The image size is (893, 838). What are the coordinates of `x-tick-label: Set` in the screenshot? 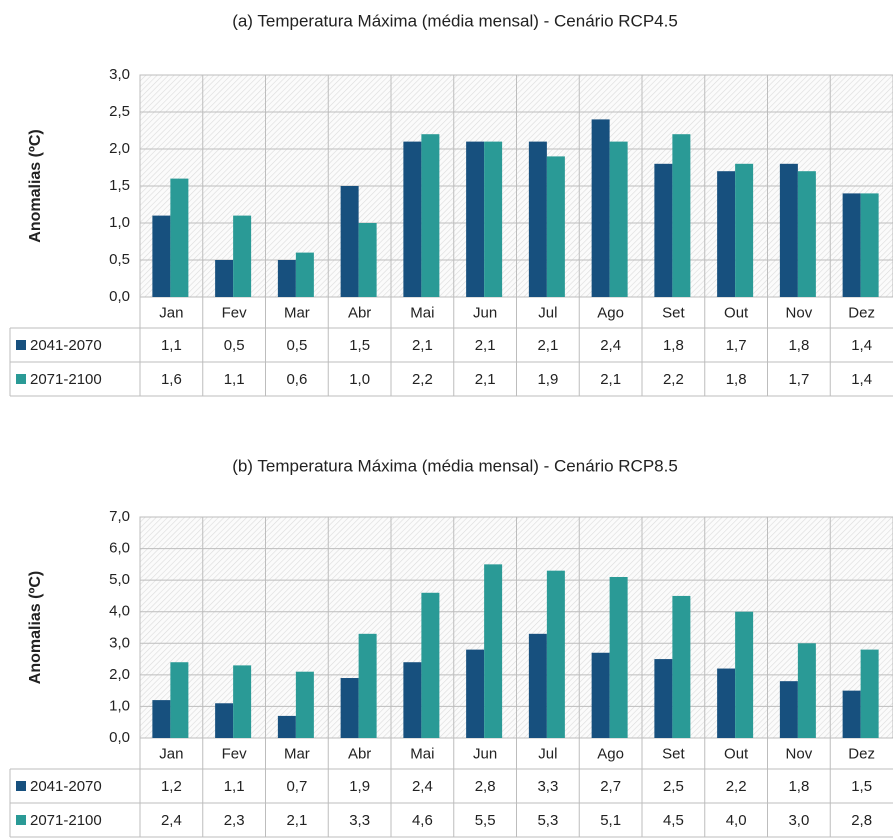 It's located at (673, 312).